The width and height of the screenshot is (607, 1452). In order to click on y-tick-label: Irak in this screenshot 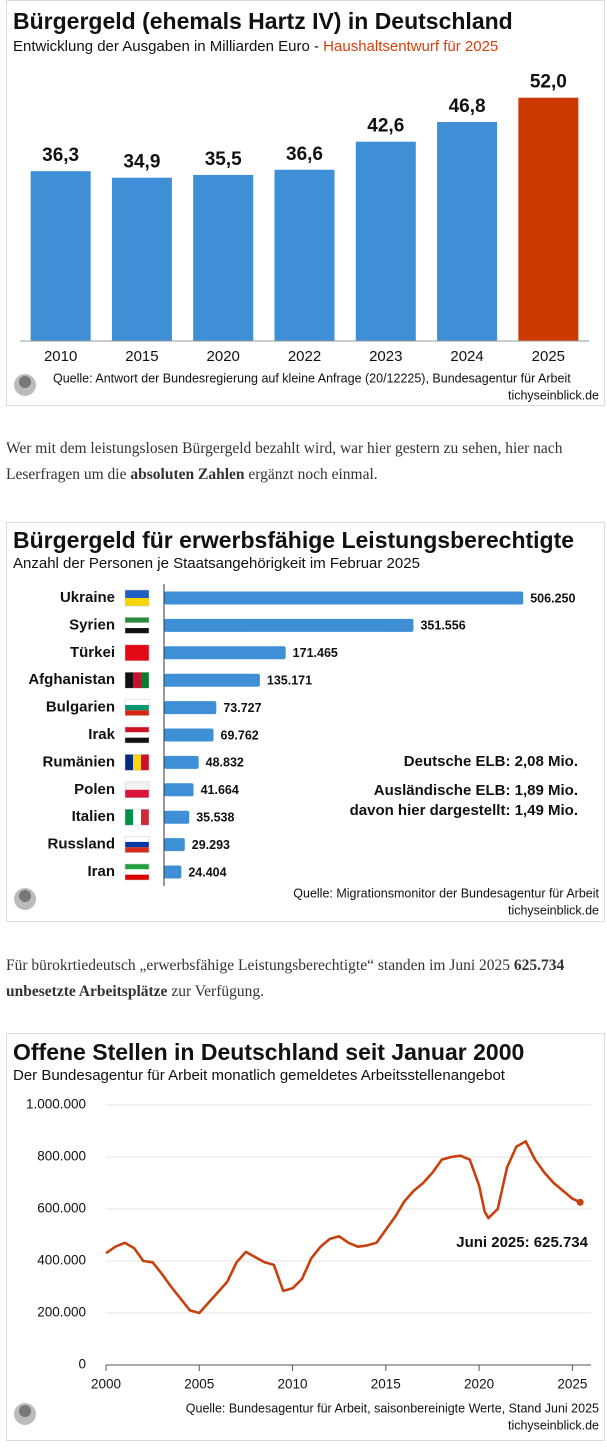, I will do `click(101, 734)`.